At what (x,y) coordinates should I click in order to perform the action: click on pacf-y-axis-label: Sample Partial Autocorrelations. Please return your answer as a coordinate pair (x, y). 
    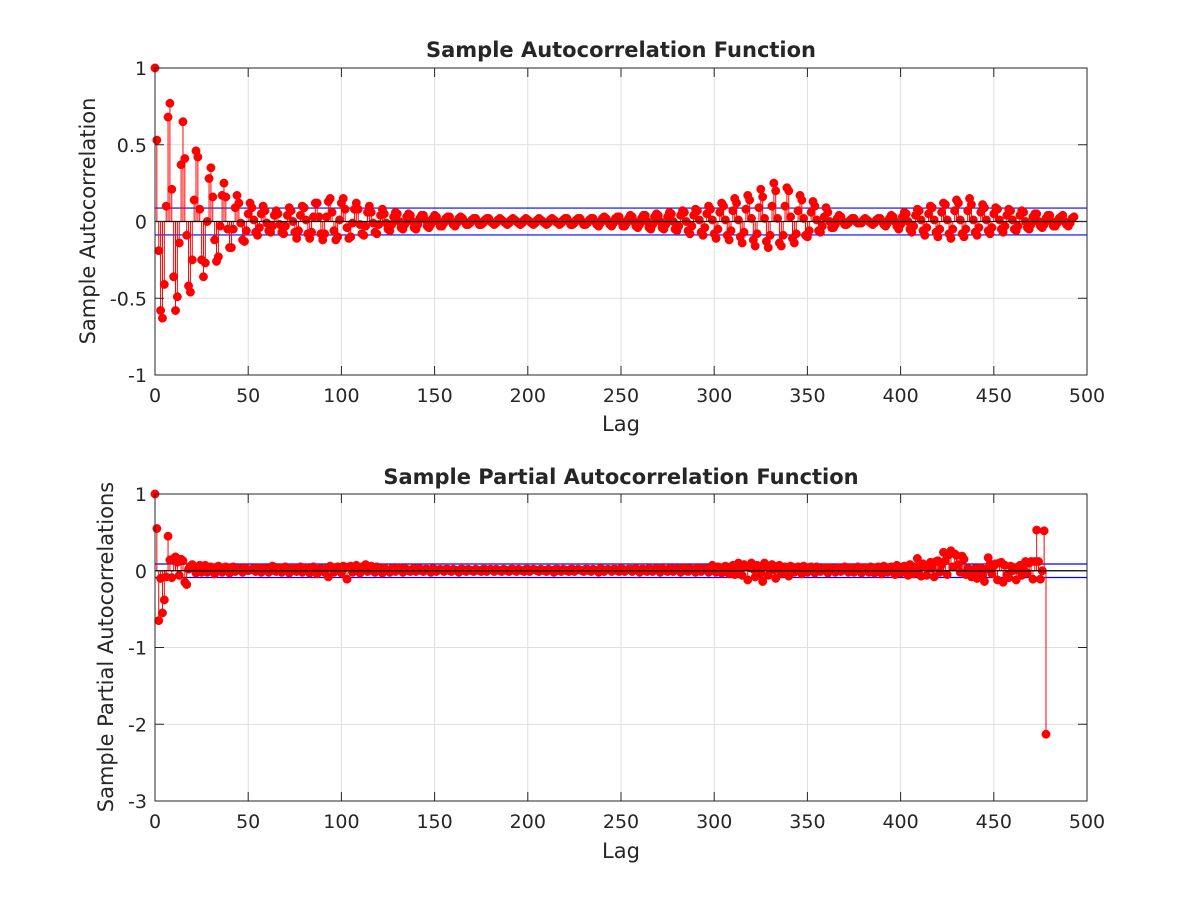
    Looking at the image, I should click on (106, 647).